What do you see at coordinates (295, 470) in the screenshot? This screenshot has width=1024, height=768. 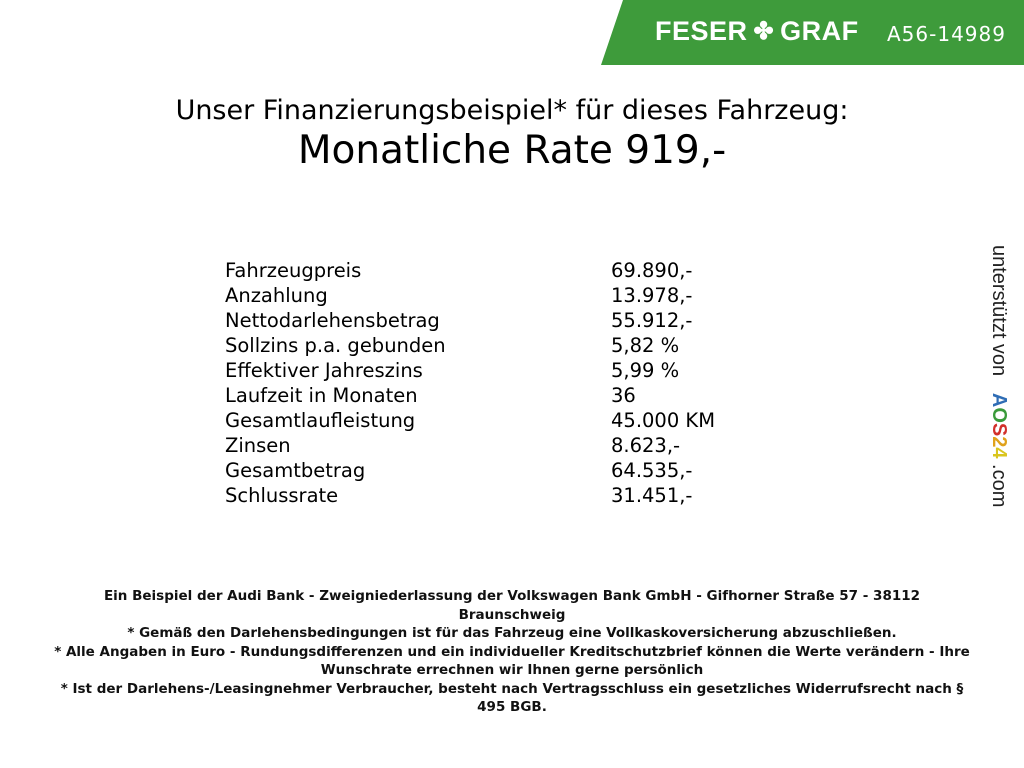 I see `detail-label: Gesamtbetrag` at bounding box center [295, 470].